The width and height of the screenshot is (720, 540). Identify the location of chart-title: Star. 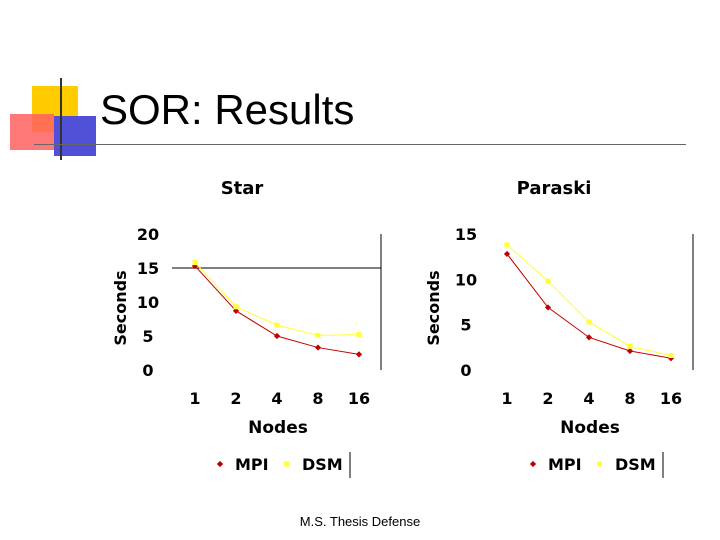
(242, 188).